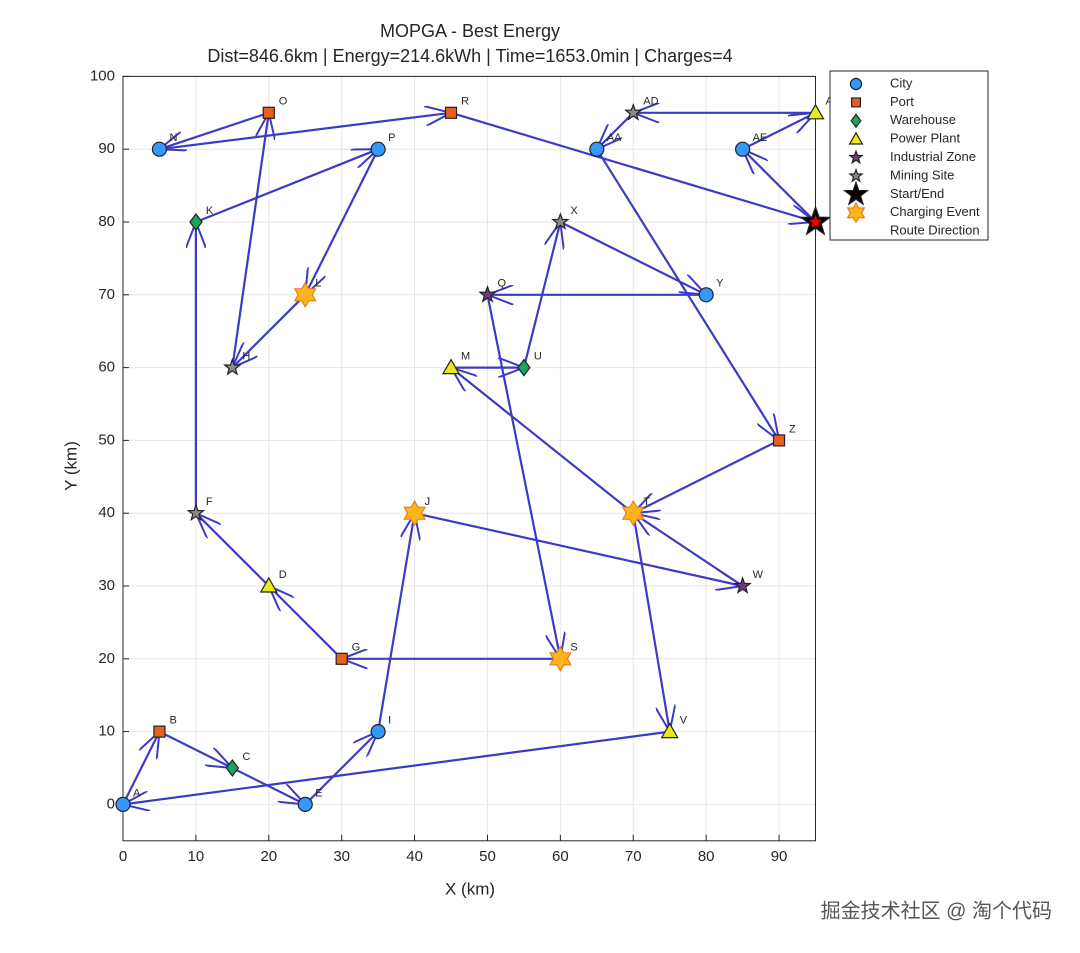 The height and width of the screenshot is (953, 1080). What do you see at coordinates (268, 856) in the screenshot?
I see `x-tick-label: 20` at bounding box center [268, 856].